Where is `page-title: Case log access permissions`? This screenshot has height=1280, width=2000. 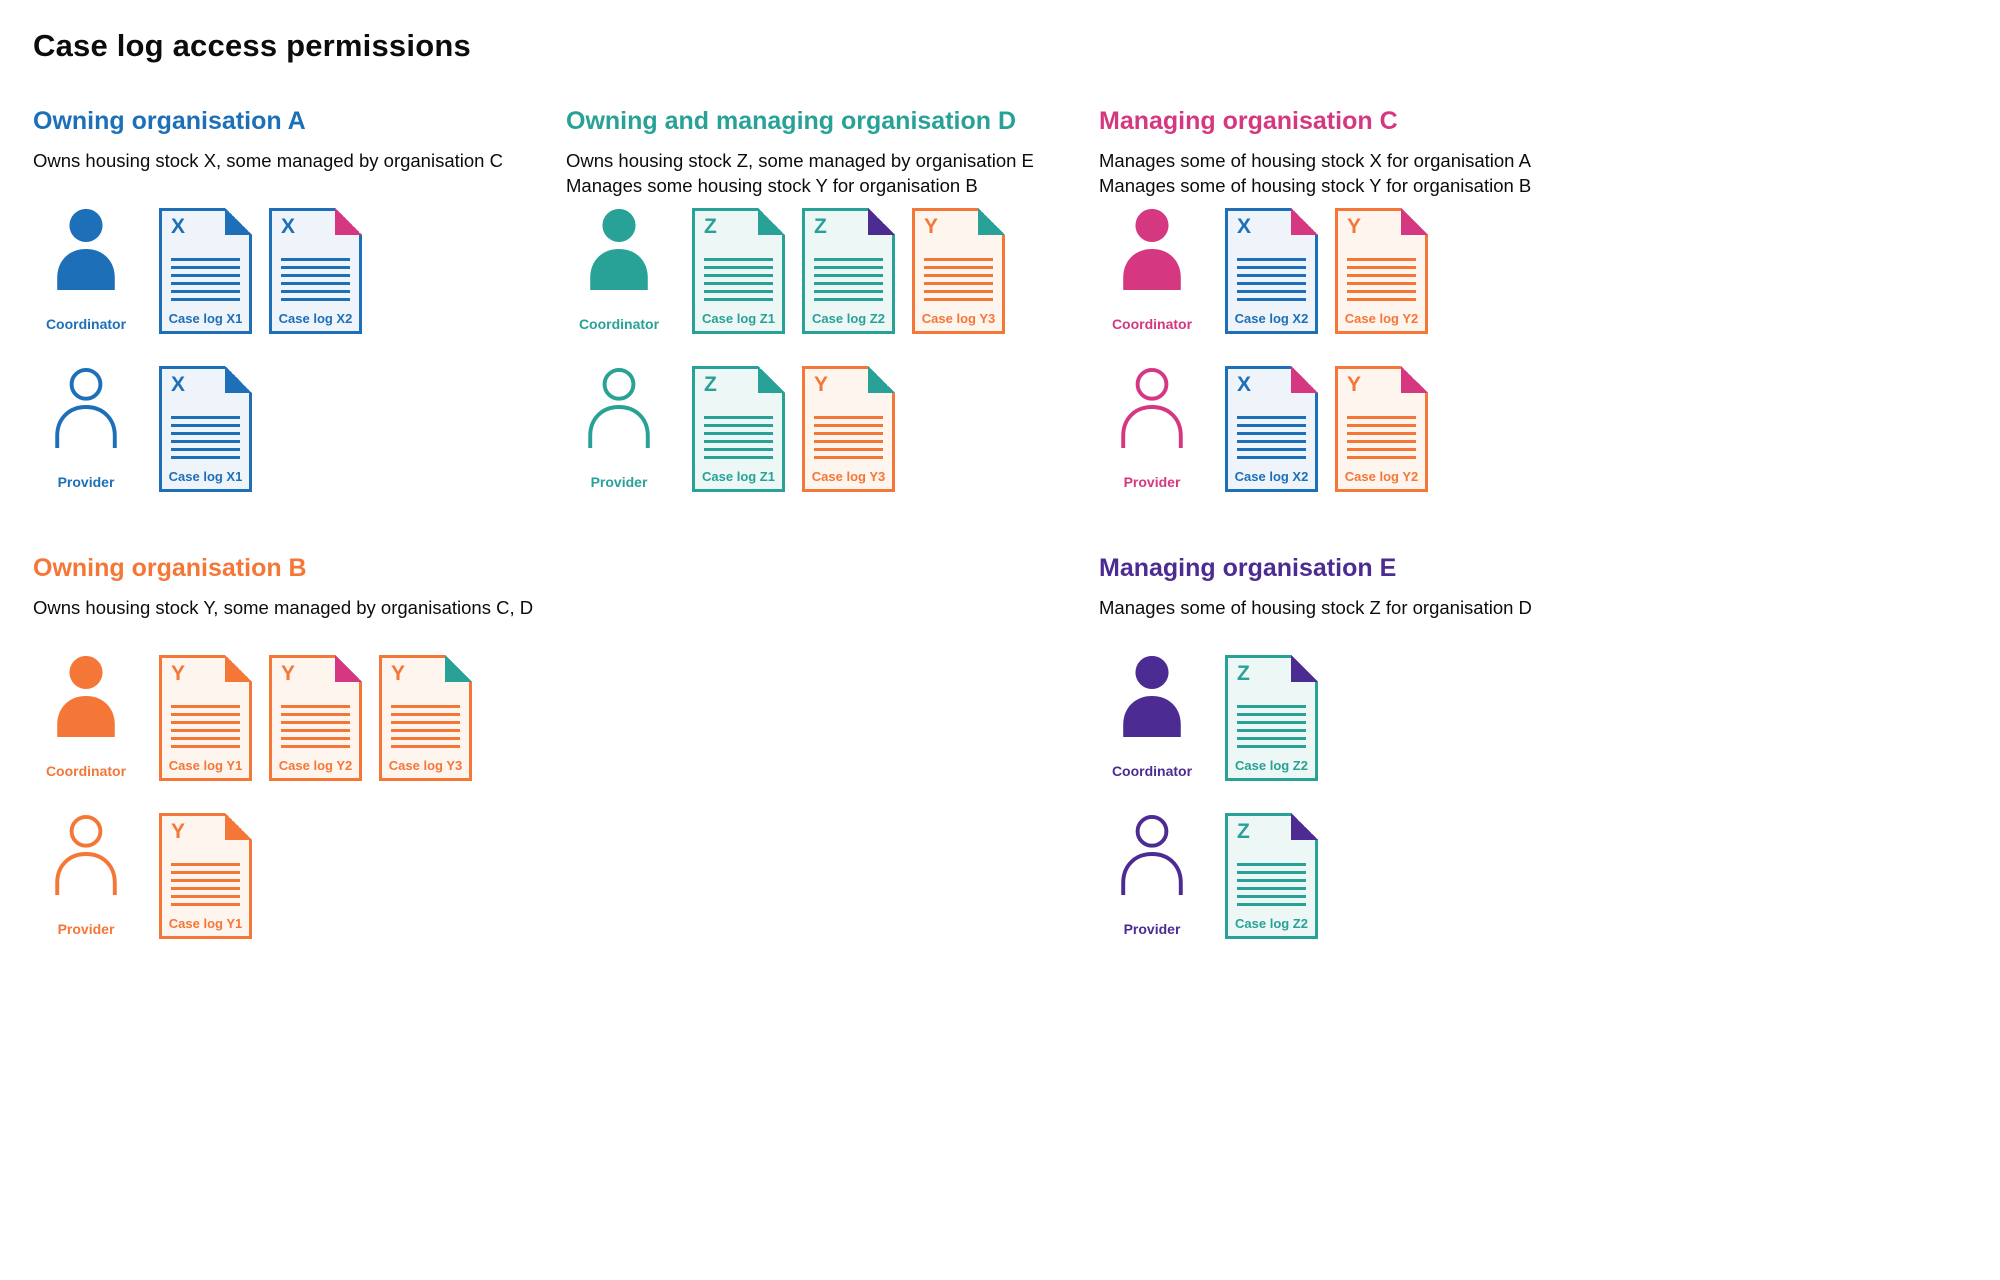 page-title: Case log access permissions is located at coordinates (252, 45).